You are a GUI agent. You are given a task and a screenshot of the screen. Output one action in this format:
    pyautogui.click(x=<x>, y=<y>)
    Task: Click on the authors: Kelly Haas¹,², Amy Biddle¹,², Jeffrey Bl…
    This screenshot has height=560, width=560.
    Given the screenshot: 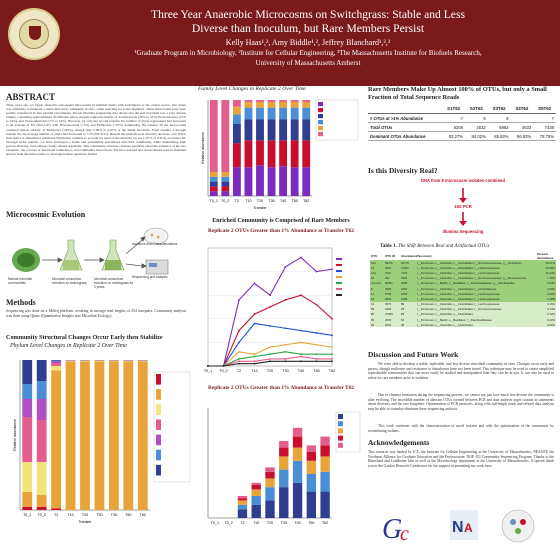 What is the action you would take?
    pyautogui.click(x=308, y=42)
    